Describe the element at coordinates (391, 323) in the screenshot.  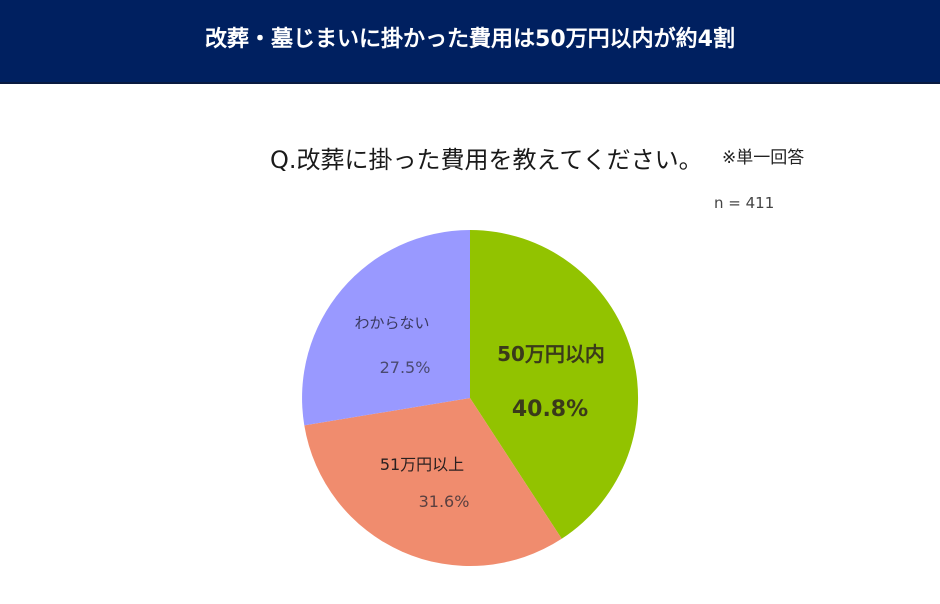
I see `label-unknown: わからない` at that location.